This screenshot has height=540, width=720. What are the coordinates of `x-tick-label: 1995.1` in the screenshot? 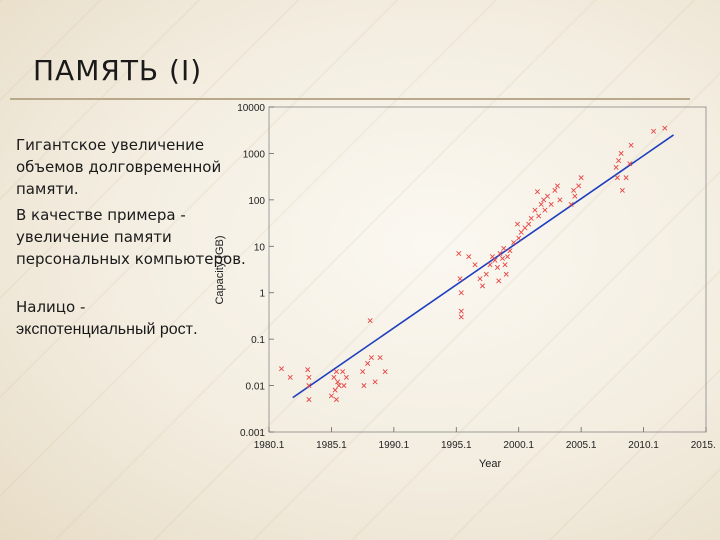 It's located at (456, 445).